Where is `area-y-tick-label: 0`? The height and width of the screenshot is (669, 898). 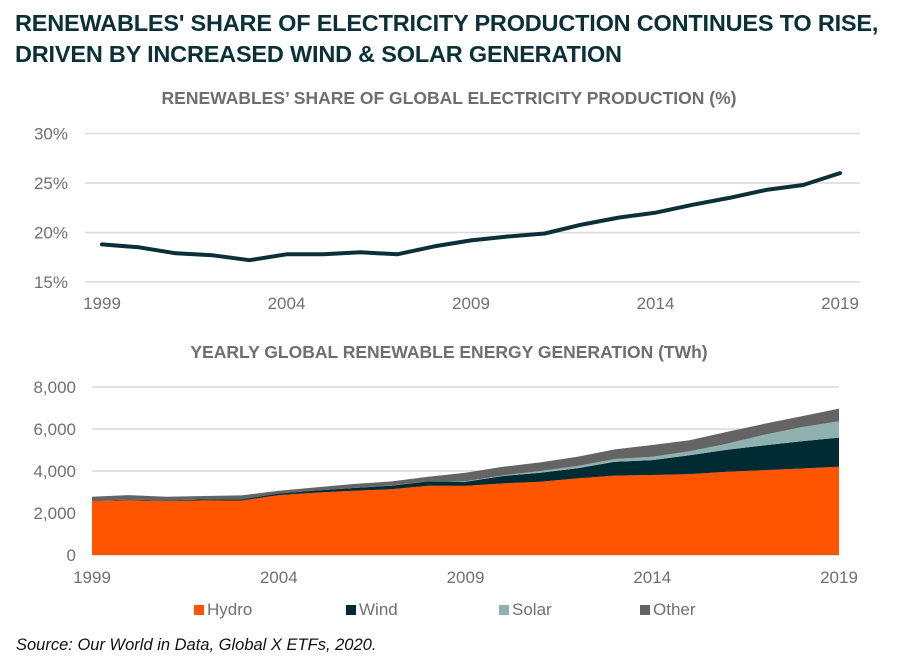
area-y-tick-label: 0 is located at coordinates (71, 555).